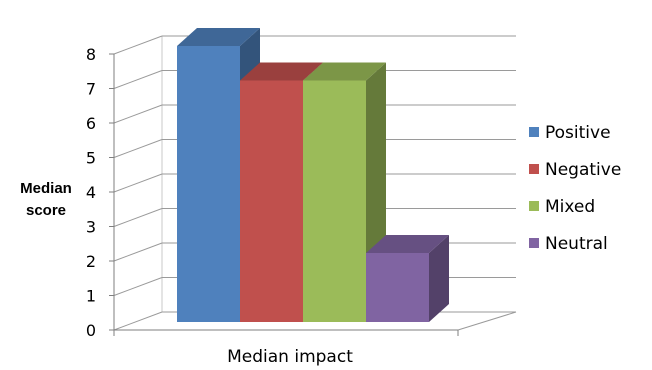 Image resolution: width=652 pixels, height=370 pixels. Describe the element at coordinates (281, 71) in the screenshot. I see `bar-top-negative` at that location.